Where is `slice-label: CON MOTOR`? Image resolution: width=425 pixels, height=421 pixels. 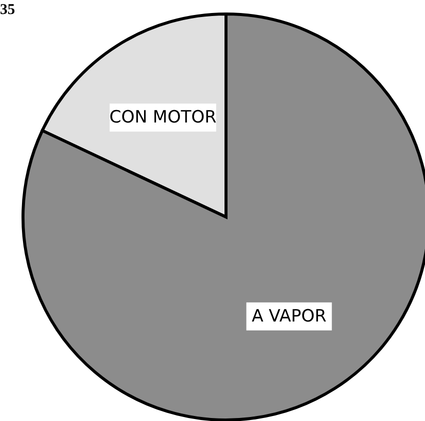 slice-label: CON MOTOR is located at coordinates (163, 118).